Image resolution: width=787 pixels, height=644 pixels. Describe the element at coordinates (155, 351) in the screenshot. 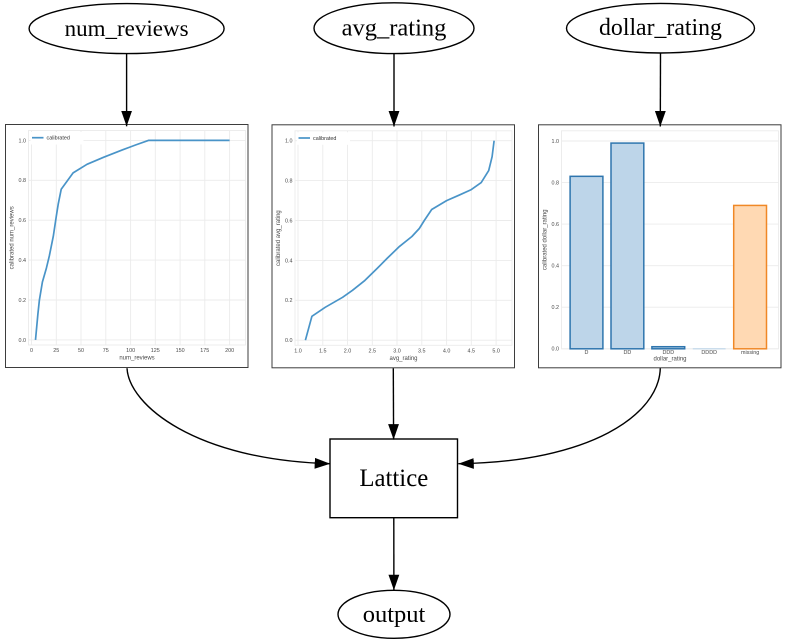

I see `svg-text: 125` at that location.